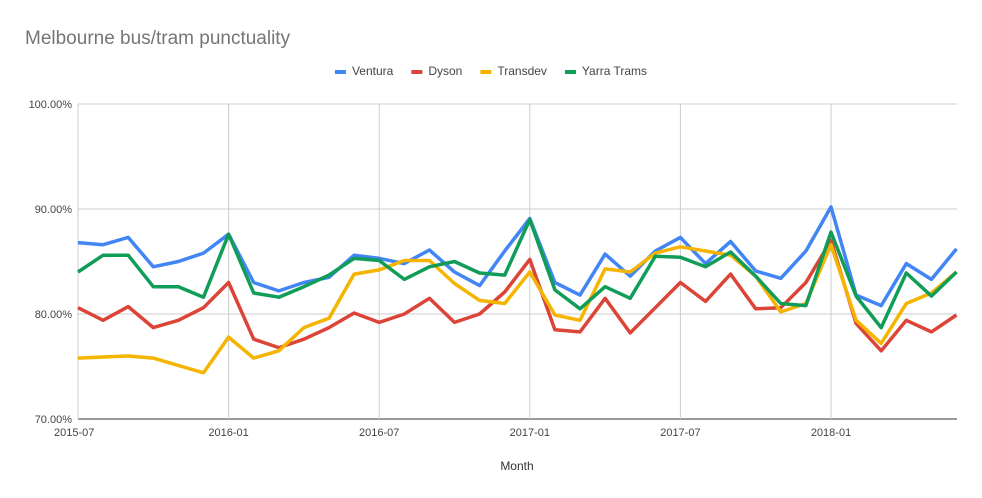 The image size is (982, 498). I want to click on legend-label: Transdev, so click(522, 71).